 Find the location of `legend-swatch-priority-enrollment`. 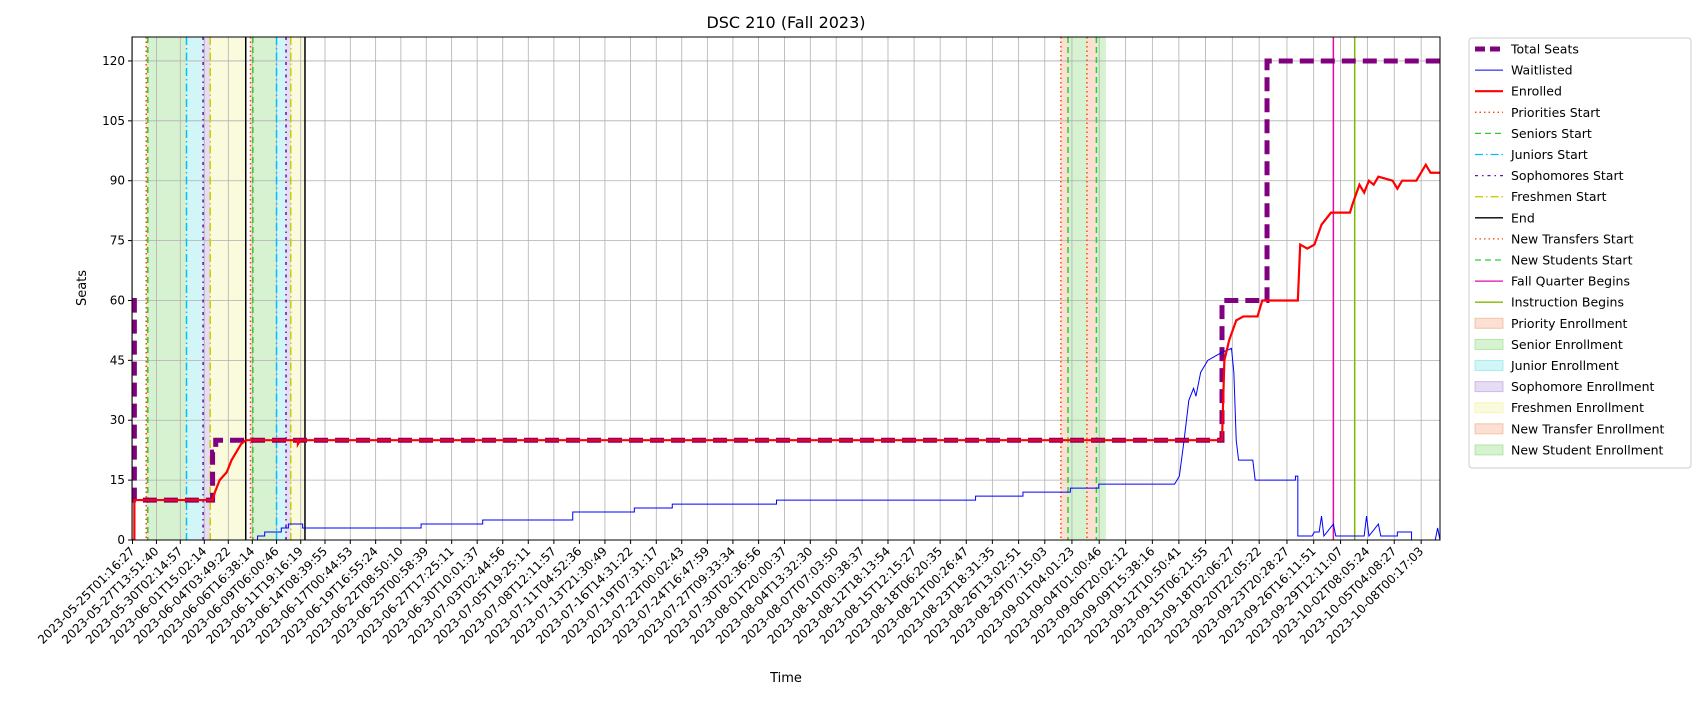

legend-swatch-priority-enrollment is located at coordinates (1489, 323).